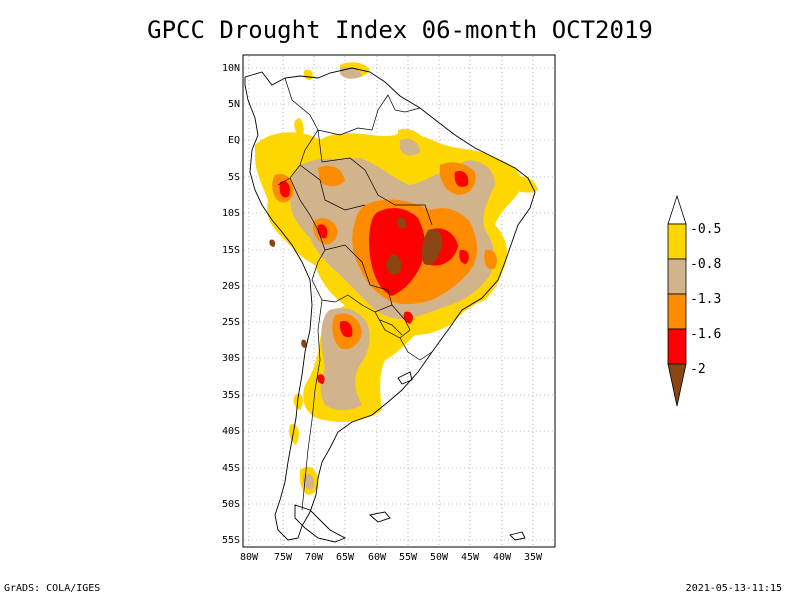 The image size is (800, 600). Describe the element at coordinates (230, 286) in the screenshot. I see `lat-label: 20S` at that location.